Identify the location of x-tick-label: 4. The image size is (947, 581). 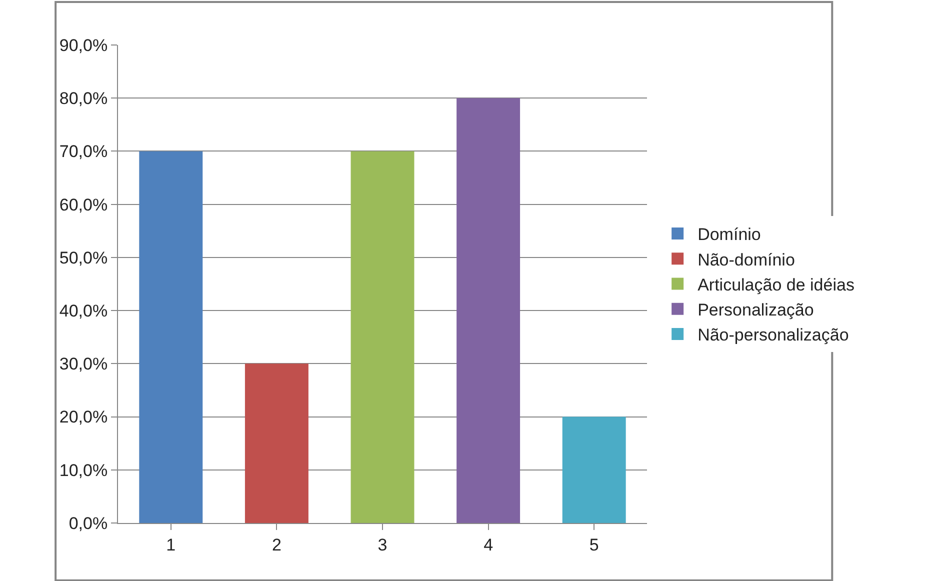
(489, 544).